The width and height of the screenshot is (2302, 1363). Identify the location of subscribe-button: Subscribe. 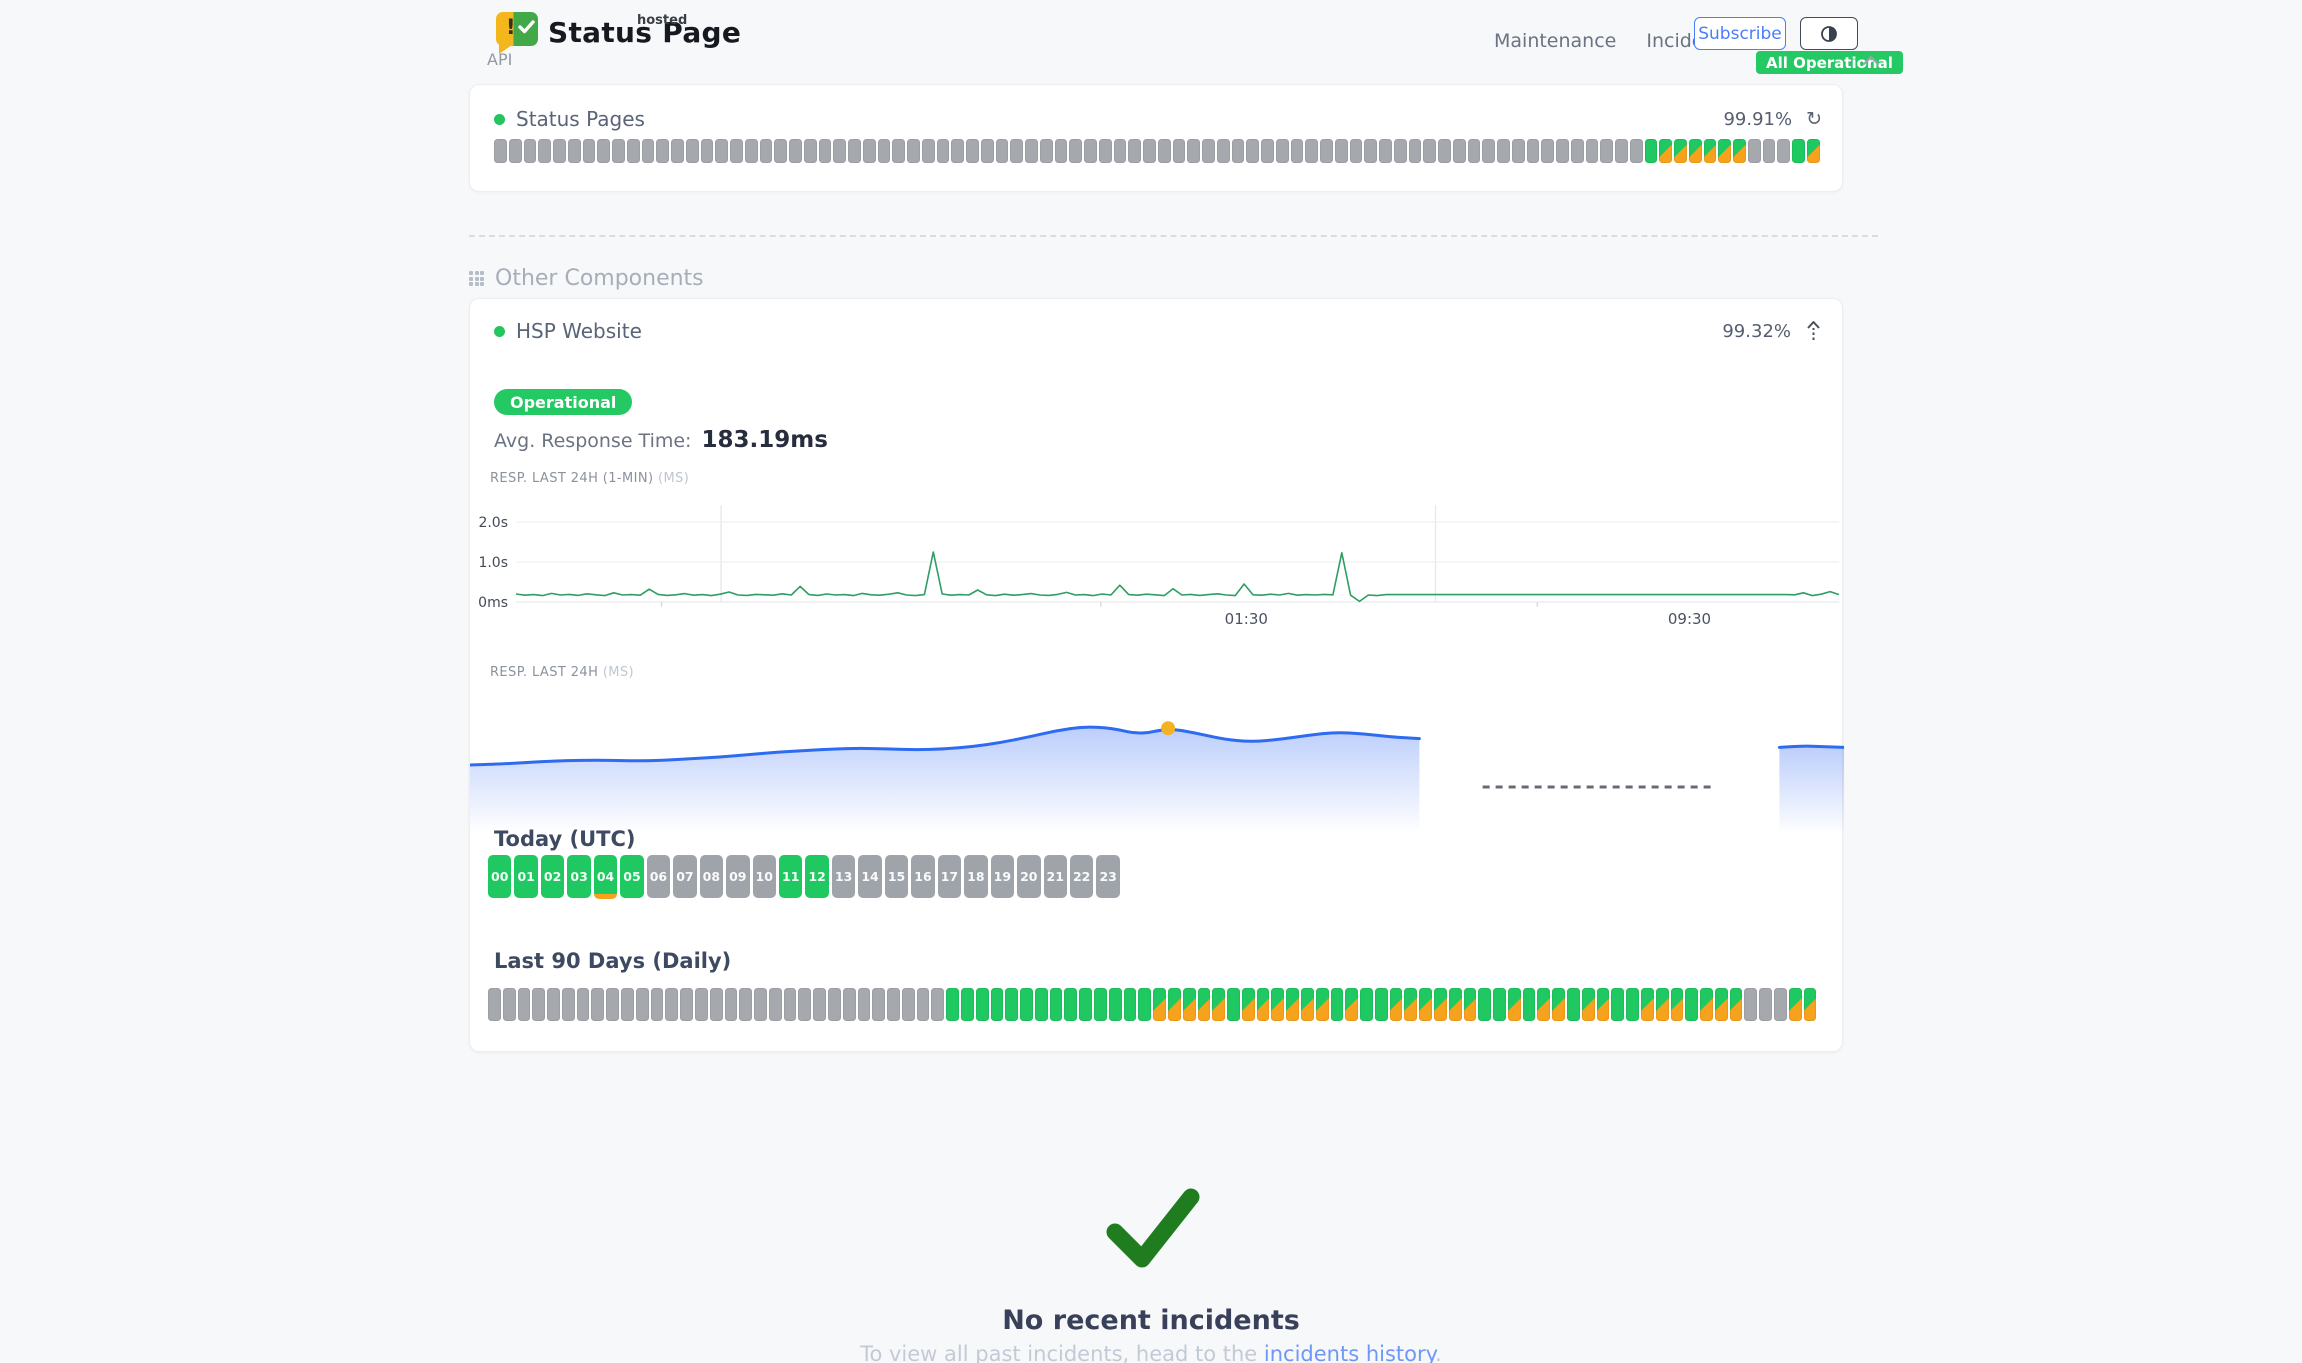
(1740, 33).